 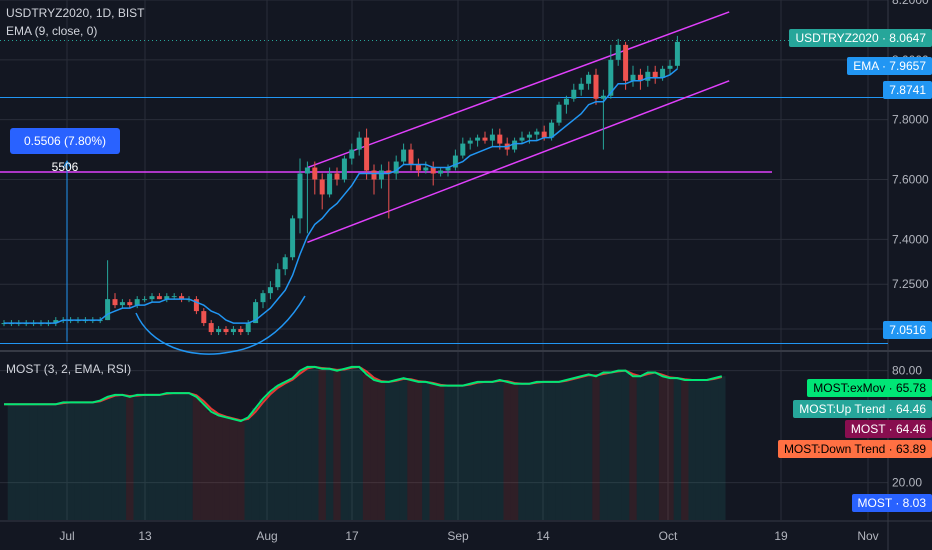 I want to click on time-axis-tick: 19, so click(x=781, y=536).